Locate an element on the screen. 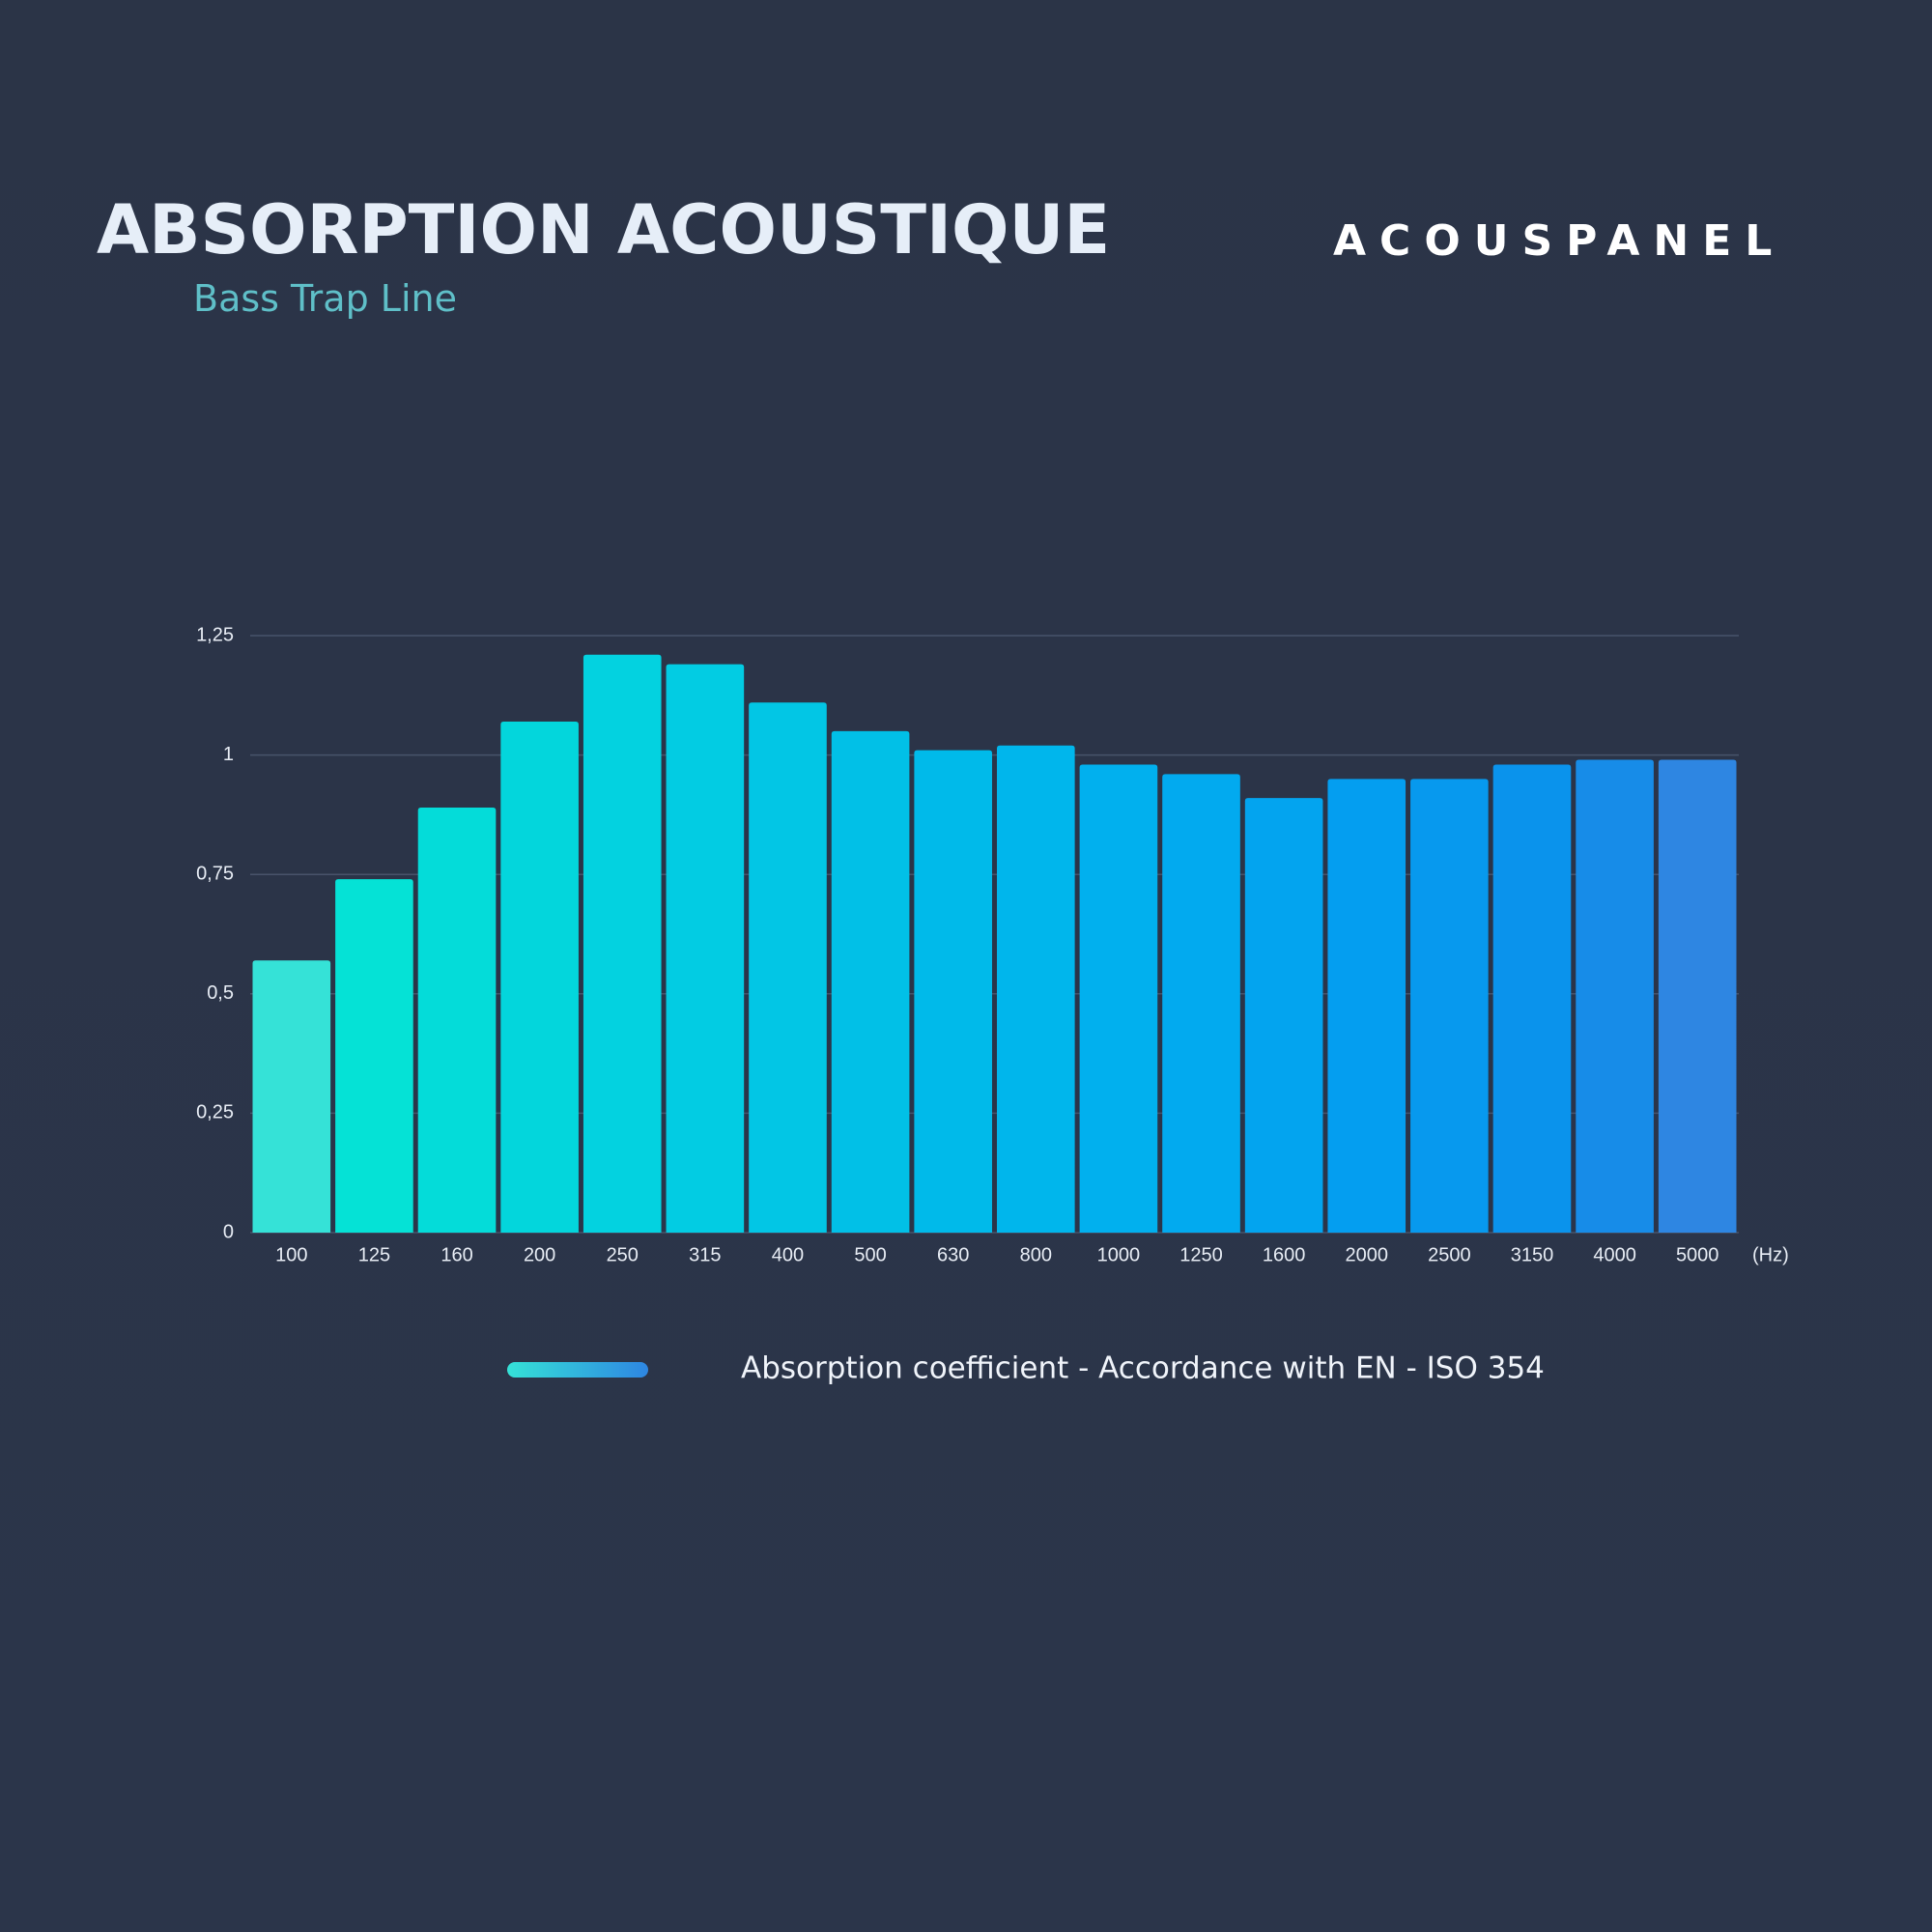 The height and width of the screenshot is (1932, 1932). x-tick-label: 630 is located at coordinates (953, 1254).